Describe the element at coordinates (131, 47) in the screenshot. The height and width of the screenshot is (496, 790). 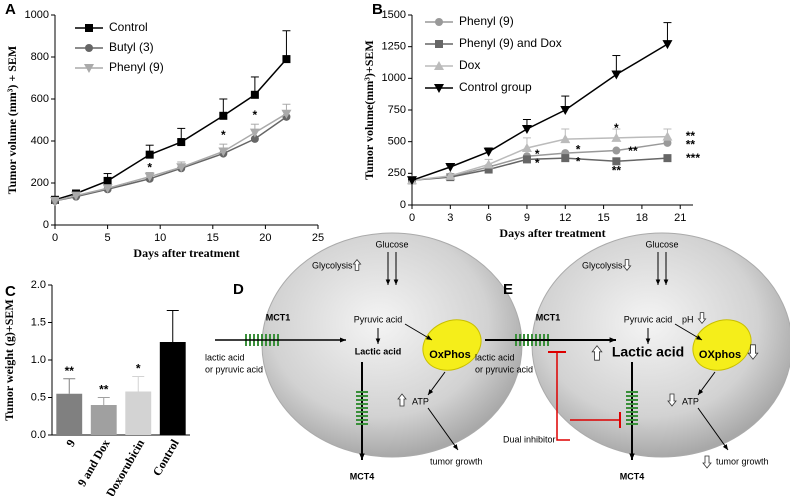
I see `legend-label: Butyl (3)` at that location.